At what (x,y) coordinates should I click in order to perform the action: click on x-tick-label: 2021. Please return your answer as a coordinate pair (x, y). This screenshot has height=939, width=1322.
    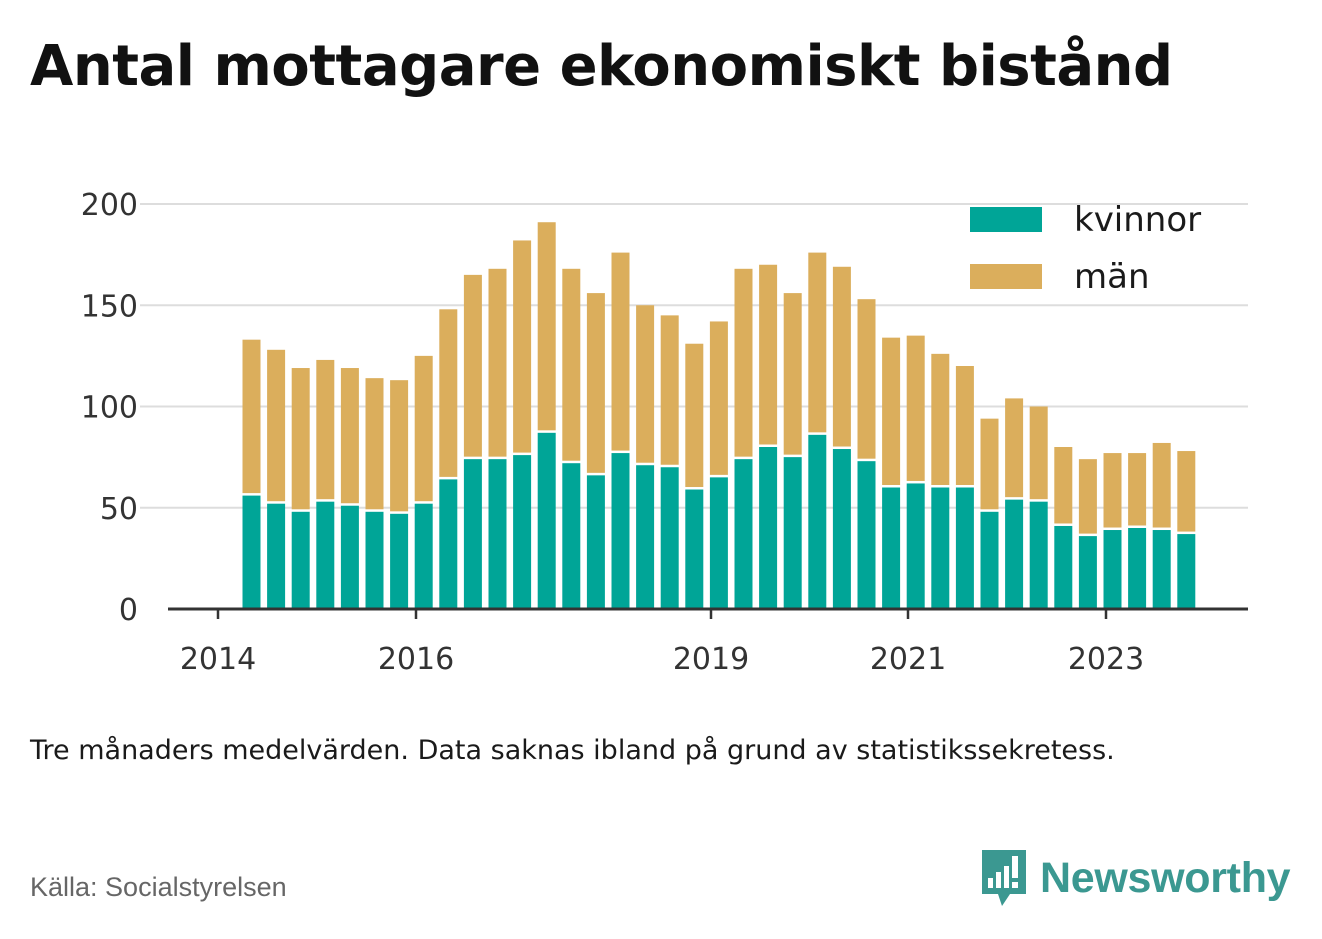
    Looking at the image, I should click on (908, 659).